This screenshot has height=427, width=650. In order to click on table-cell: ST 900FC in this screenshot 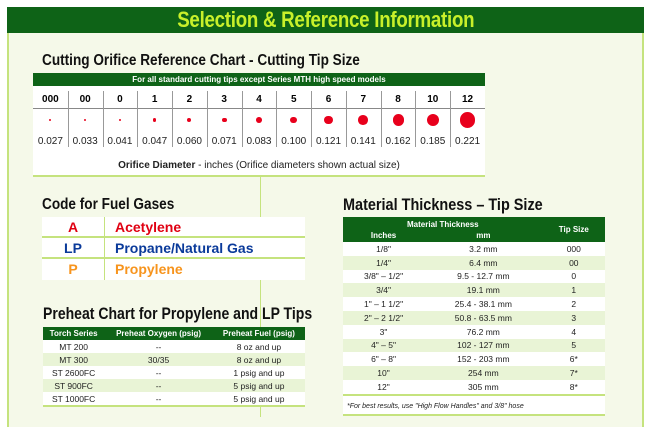, I will do `click(74, 385)`.